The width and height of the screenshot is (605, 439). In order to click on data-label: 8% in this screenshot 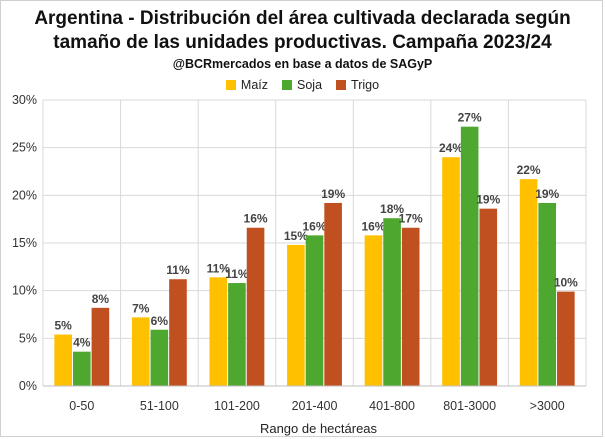, I will do `click(101, 299)`.